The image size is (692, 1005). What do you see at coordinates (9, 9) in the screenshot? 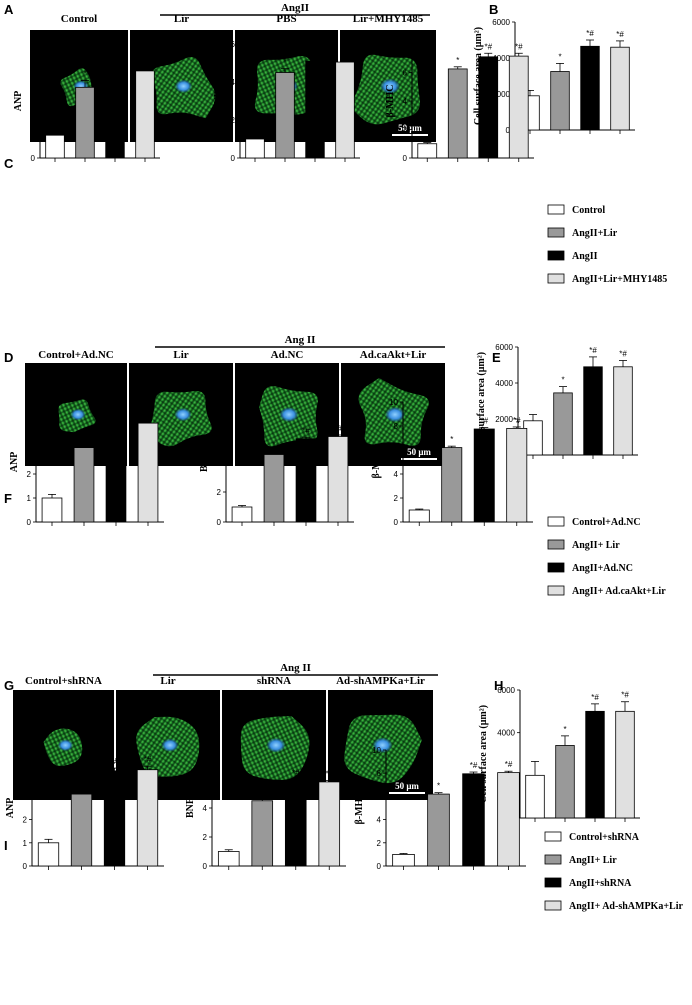
I see `panel-label-A: A` at bounding box center [9, 9].